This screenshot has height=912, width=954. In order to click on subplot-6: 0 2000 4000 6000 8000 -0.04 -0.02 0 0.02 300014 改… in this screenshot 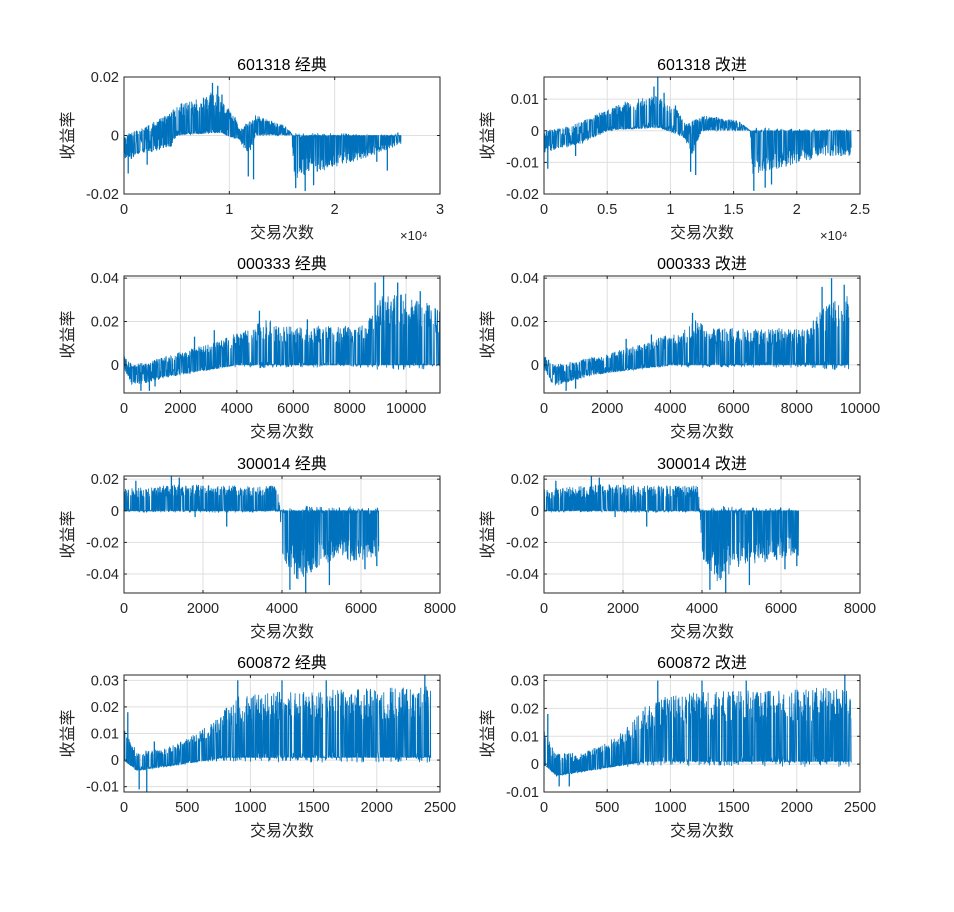, I will do `click(677, 548)`.